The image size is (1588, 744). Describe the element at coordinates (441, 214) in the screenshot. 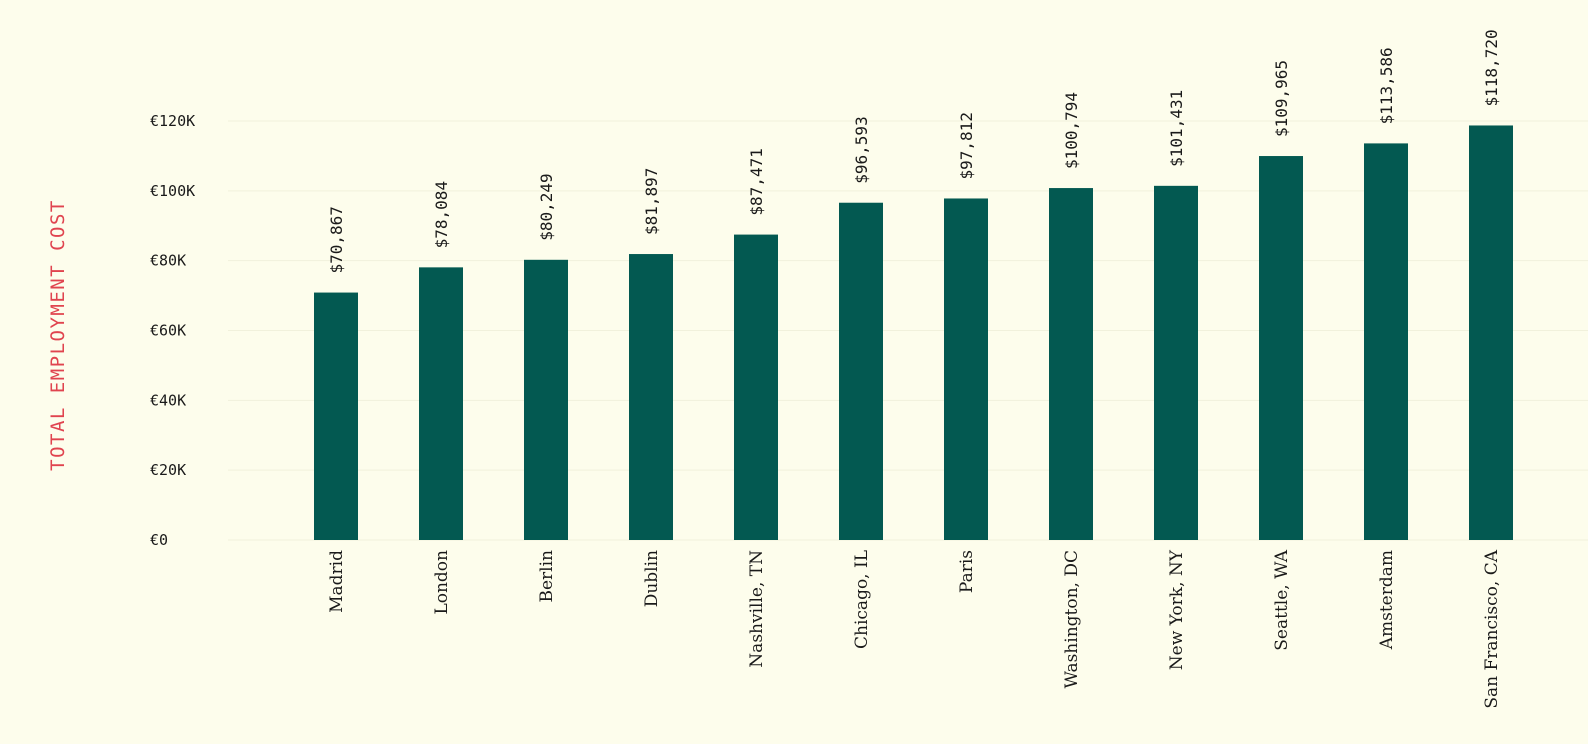

I see `bar-value-label: $78,084` at that location.